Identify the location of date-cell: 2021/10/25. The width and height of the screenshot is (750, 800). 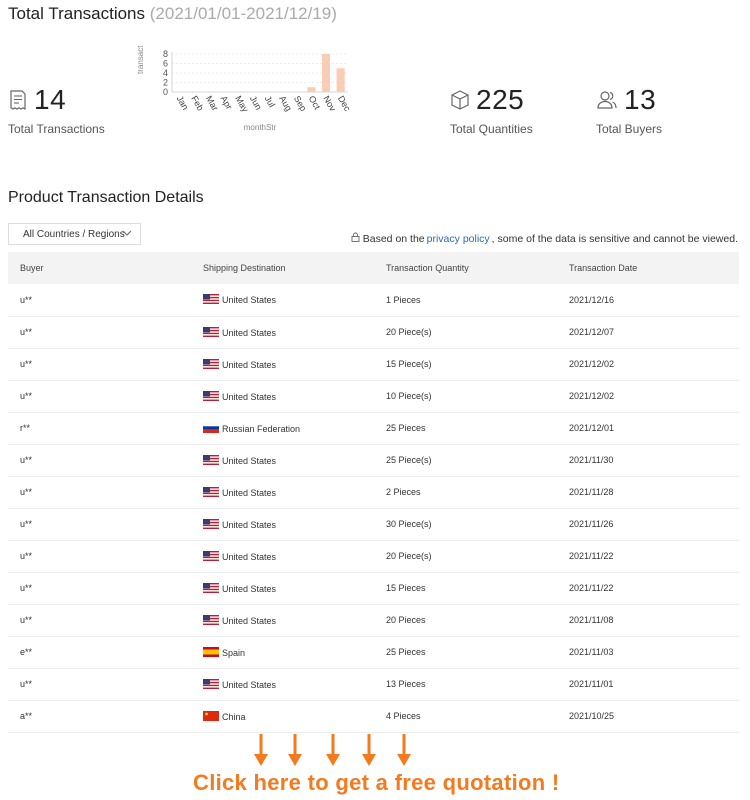
(592, 716).